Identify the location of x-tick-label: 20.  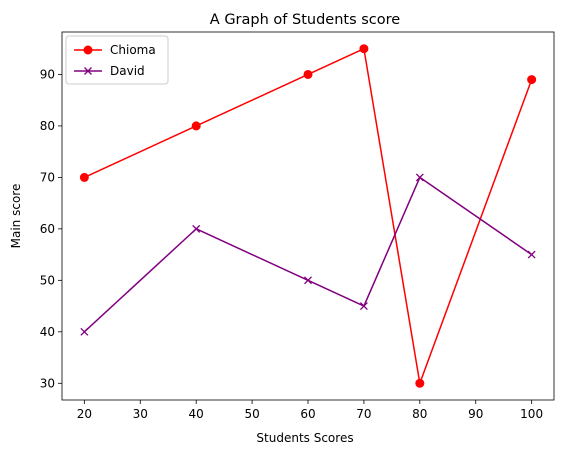
(84, 414).